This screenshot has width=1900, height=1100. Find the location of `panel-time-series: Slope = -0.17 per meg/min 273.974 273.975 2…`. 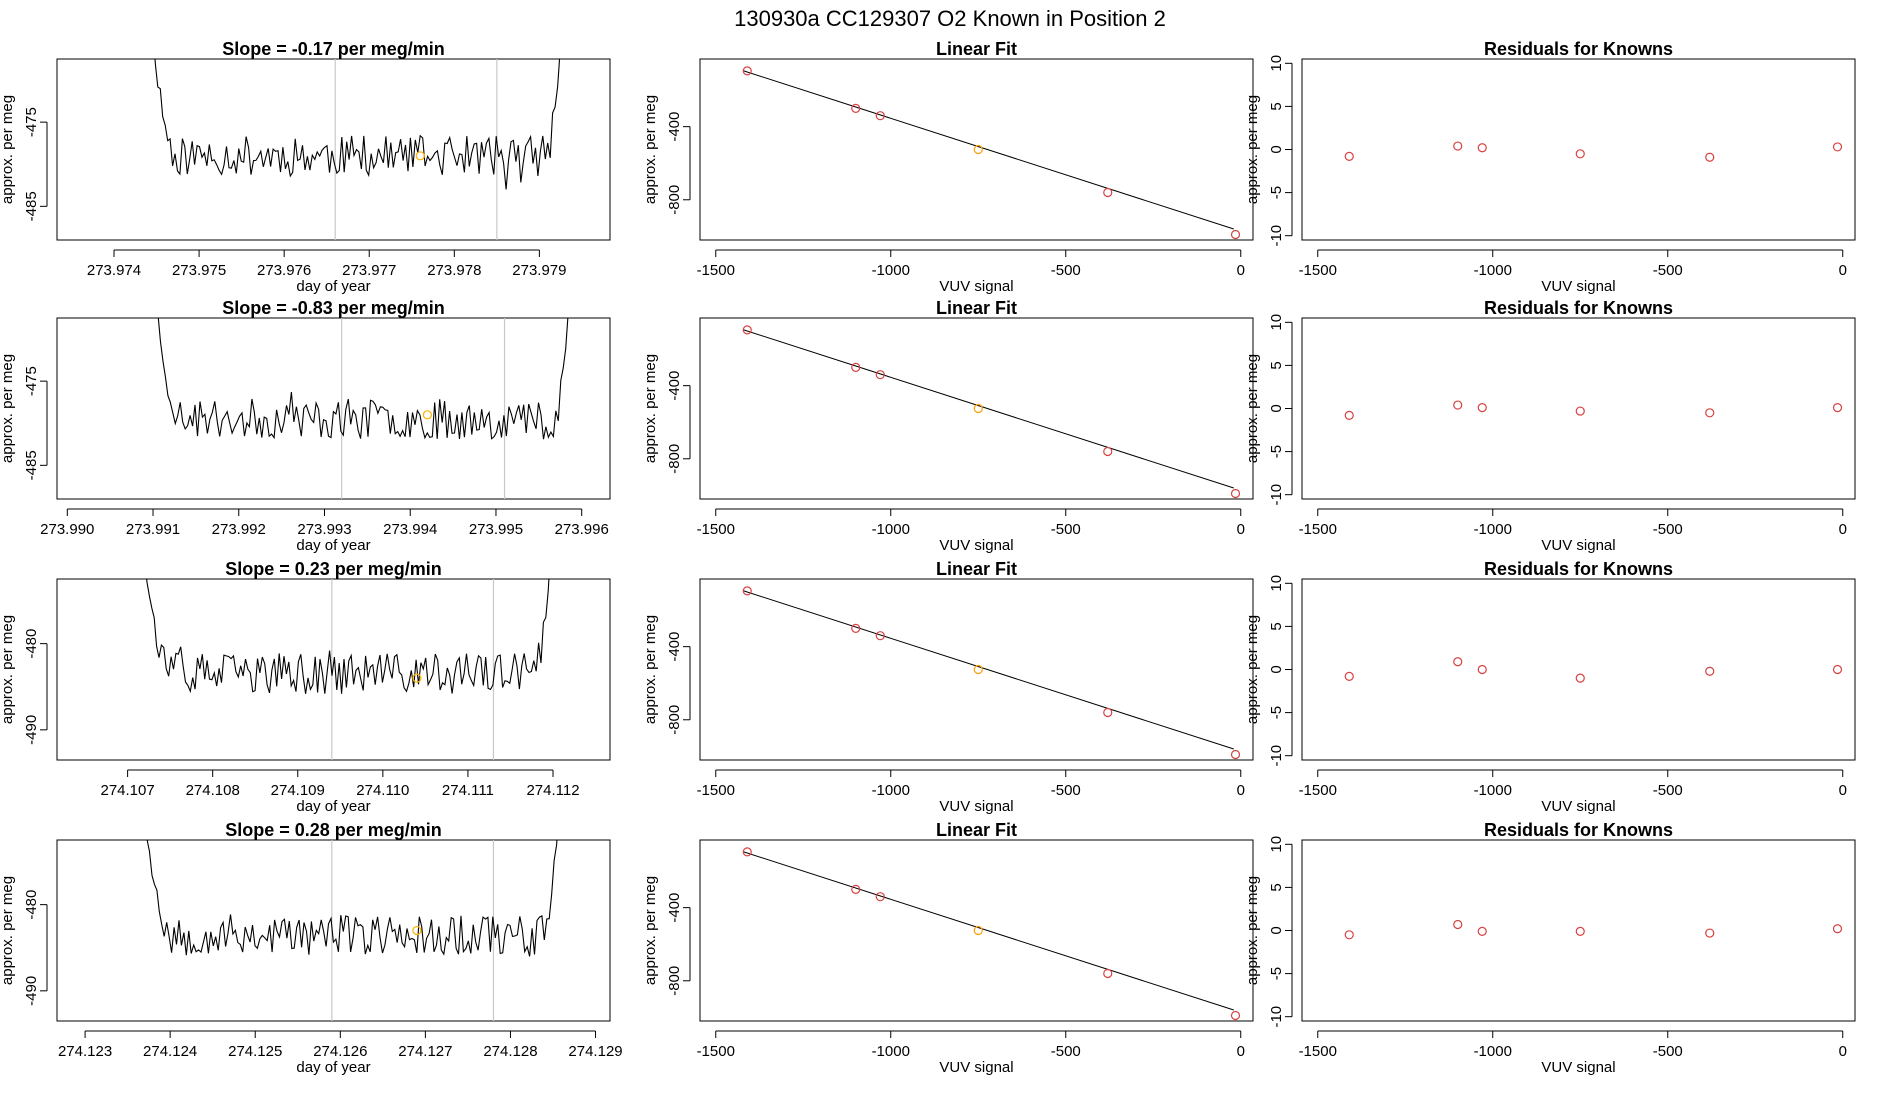

panel-time-series: Slope = -0.17 per meg/min 273.974 273.975 2… is located at coordinates (305, 167).